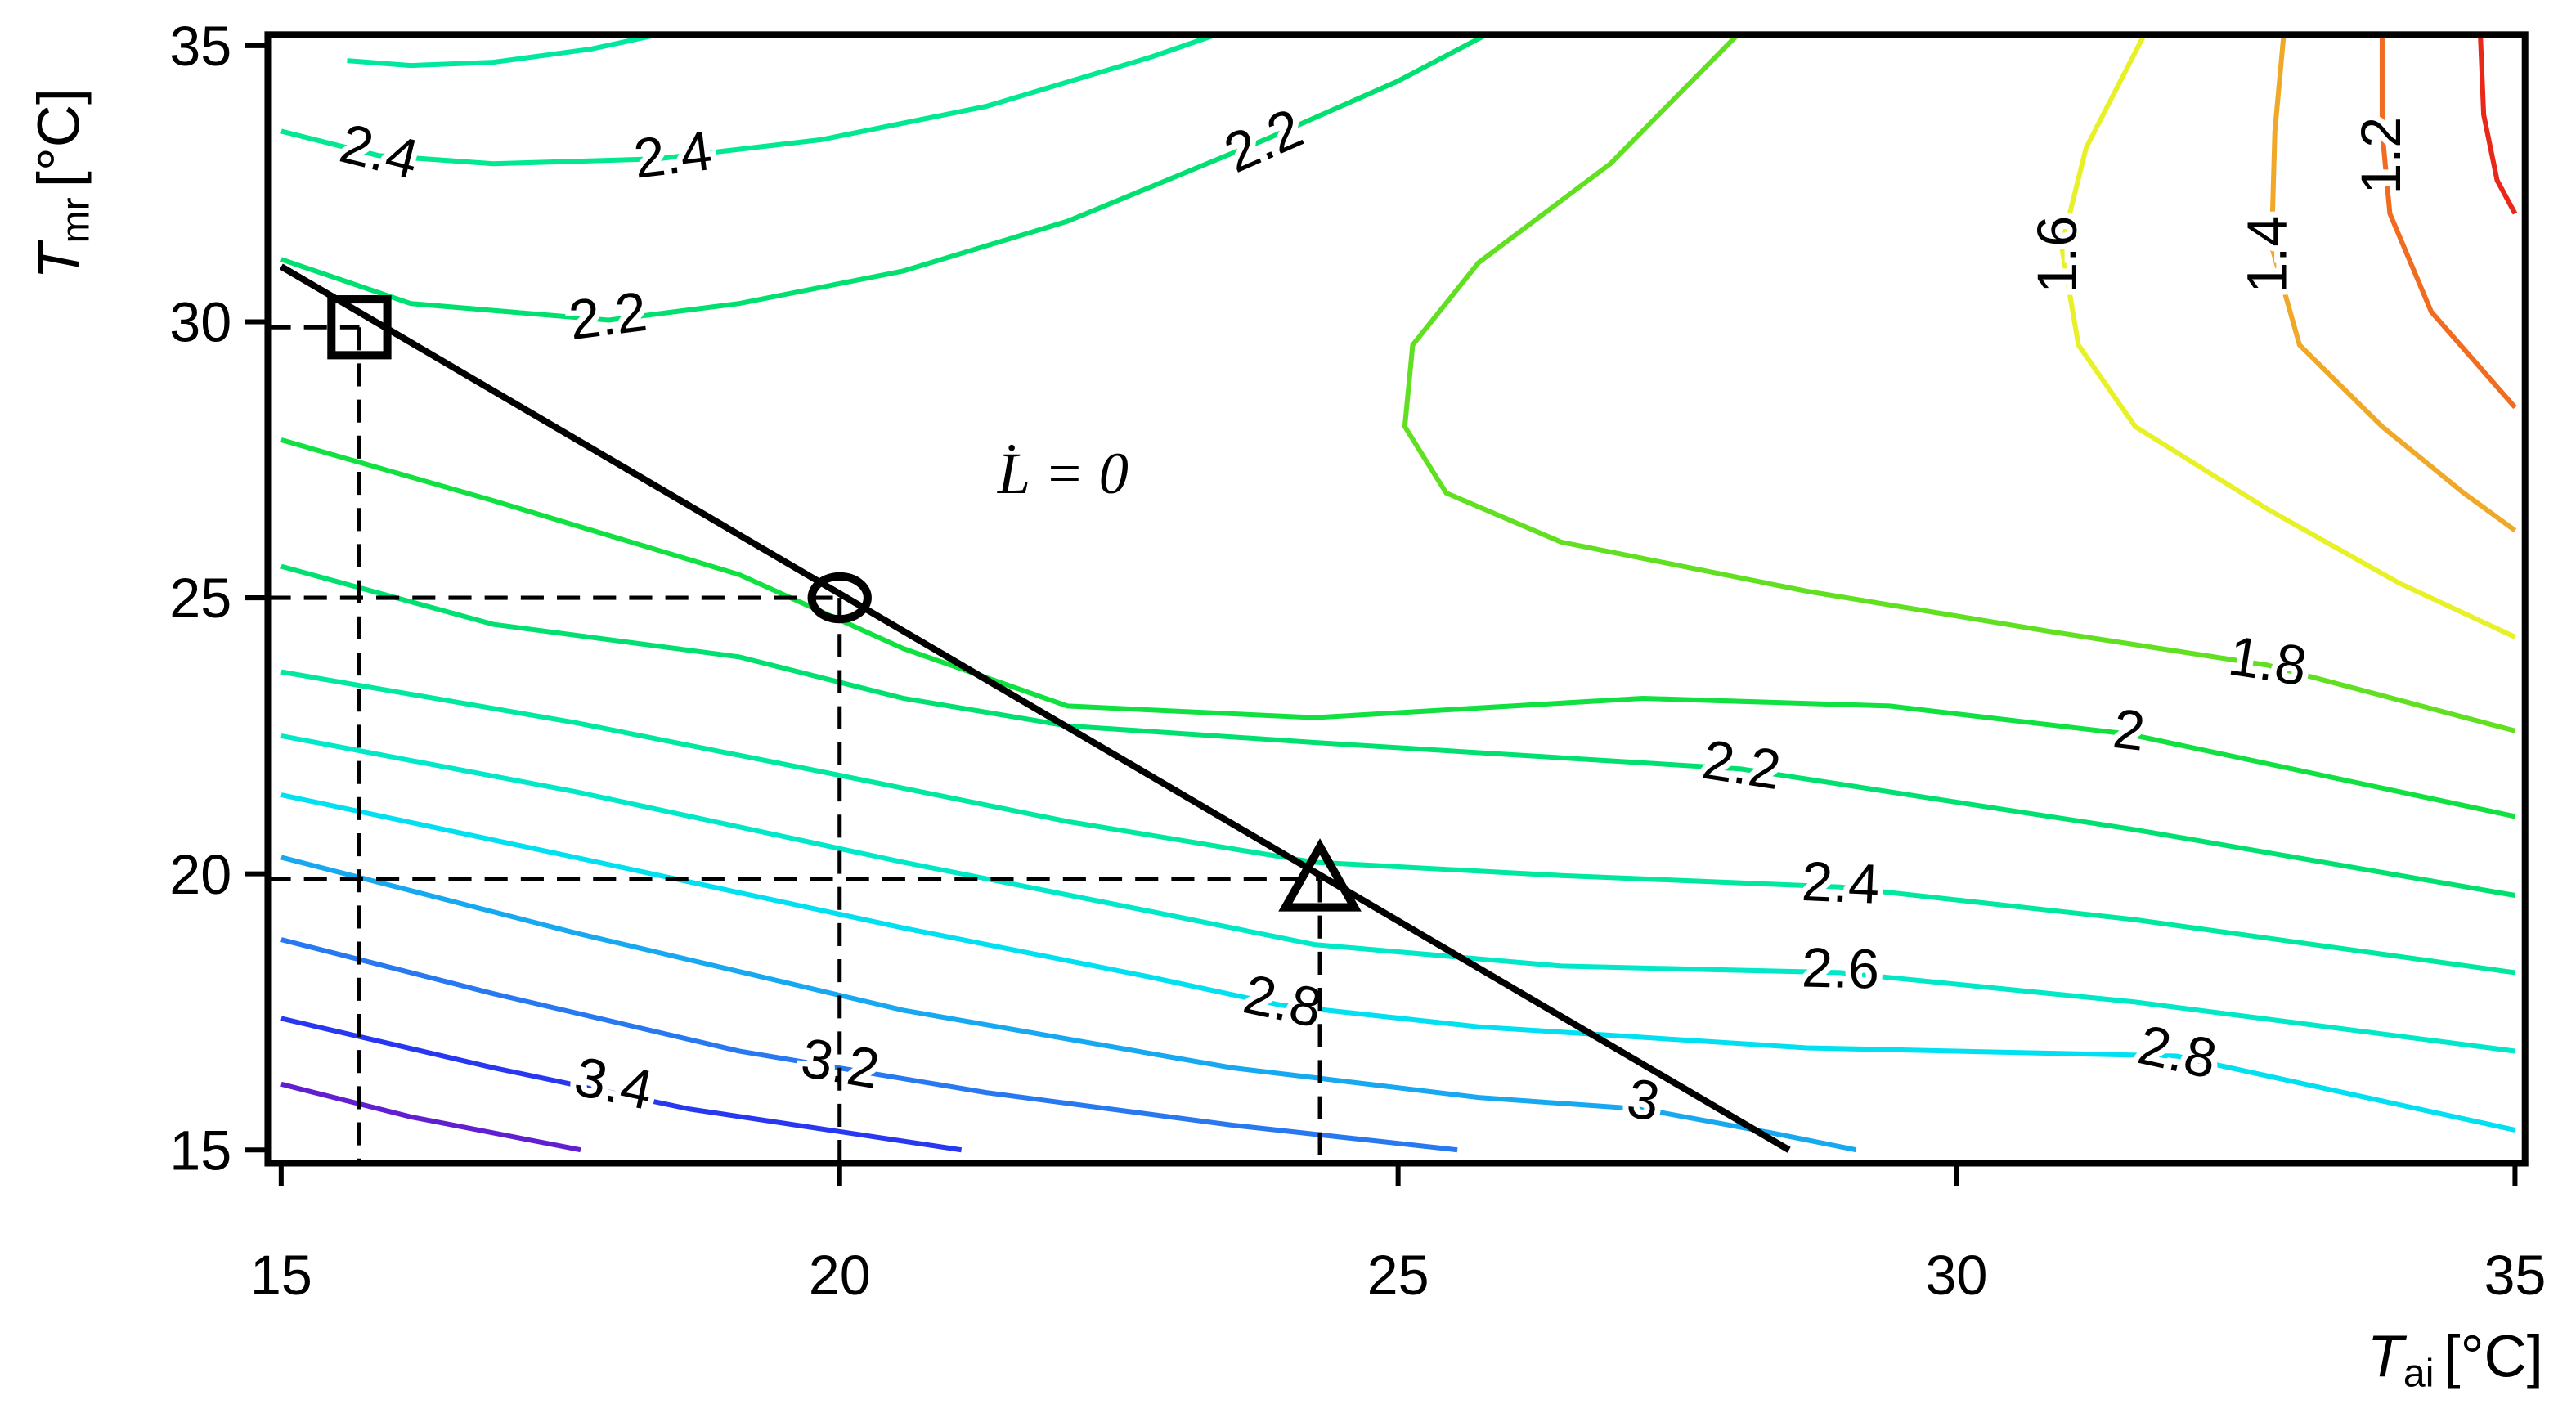  What do you see at coordinates (1840, 968) in the screenshot?
I see `contour-label: 2.6` at bounding box center [1840, 968].